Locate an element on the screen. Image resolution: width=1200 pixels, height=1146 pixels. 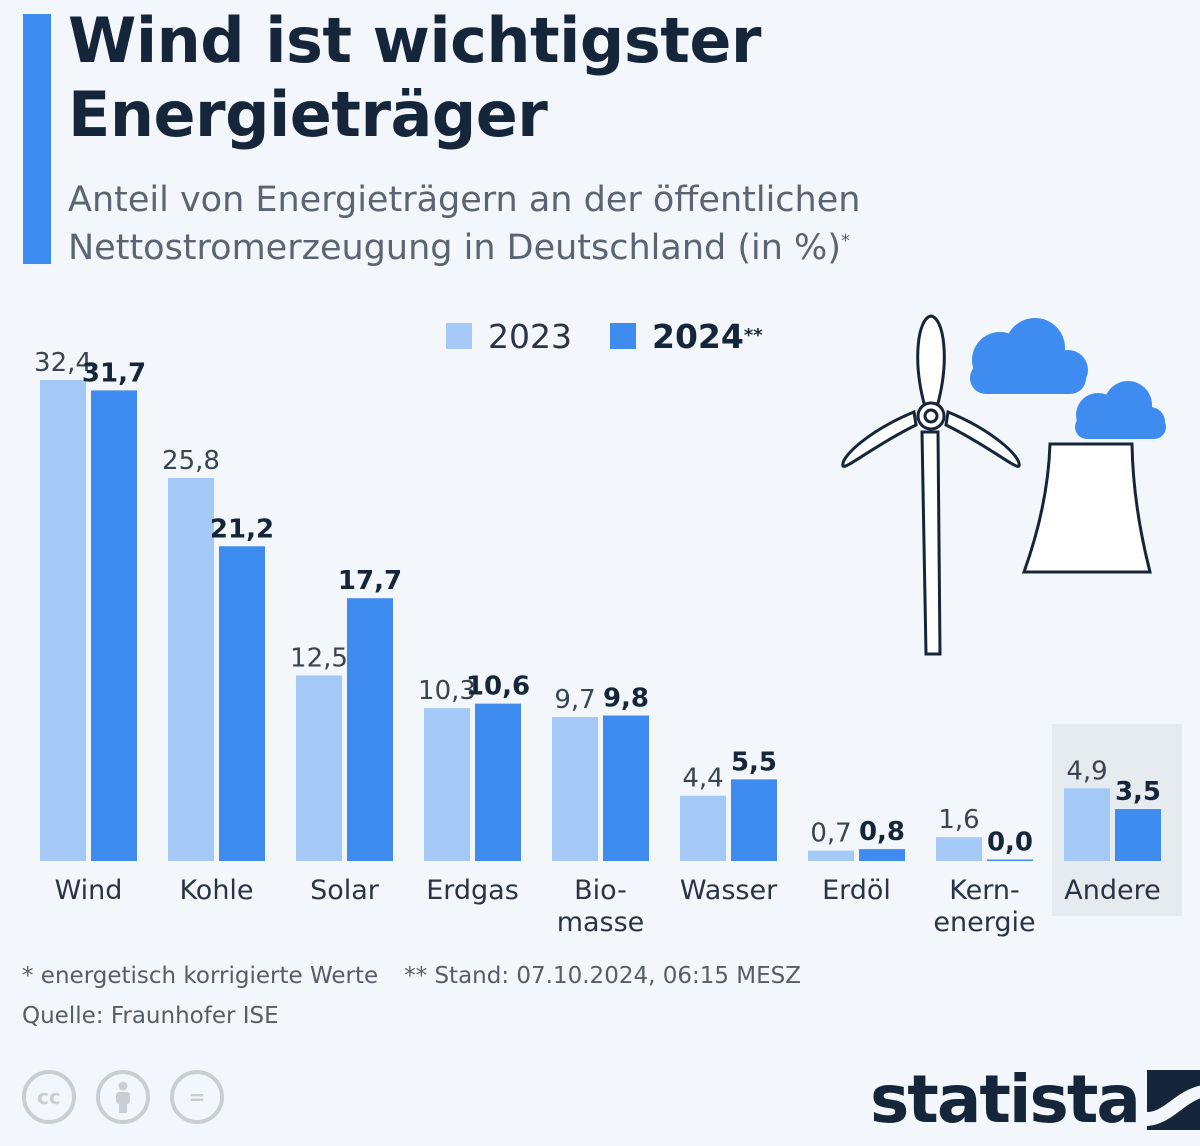
subtitle-footnote-mark: * is located at coordinates (845, 241).